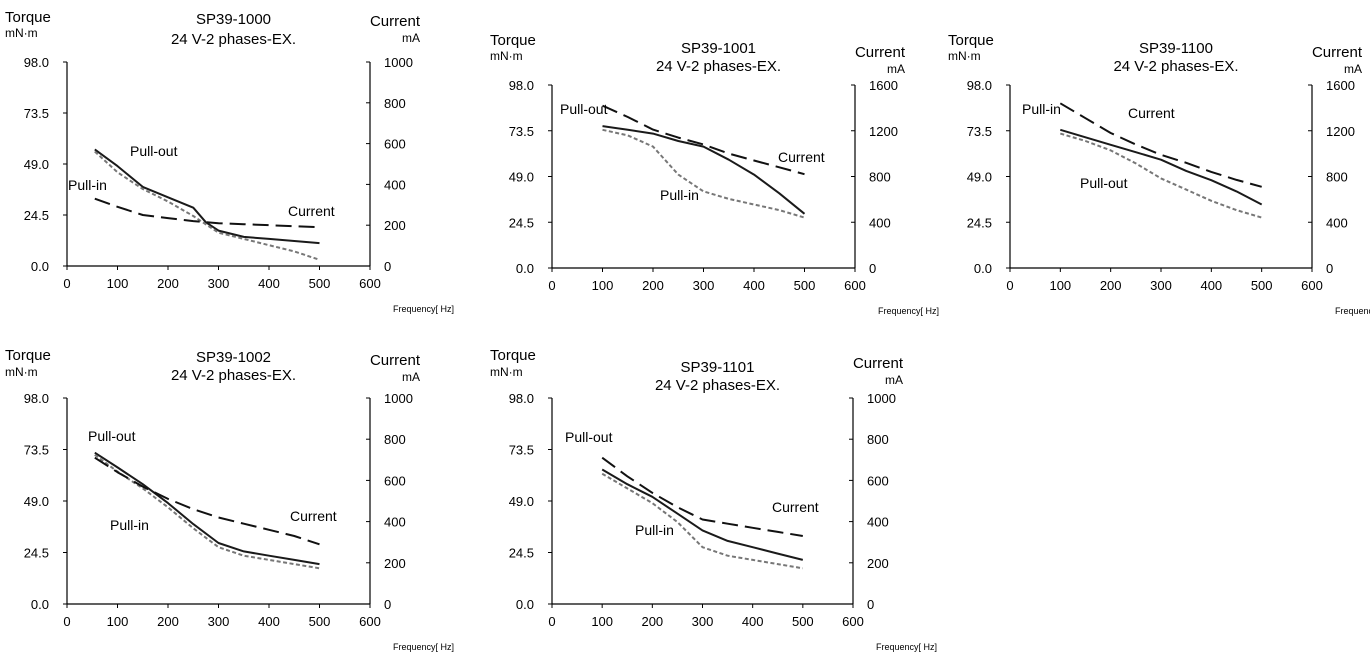 The image size is (1370, 657). Describe the element at coordinates (233, 19) in the screenshot. I see `chart-title: SP39-1000` at that location.